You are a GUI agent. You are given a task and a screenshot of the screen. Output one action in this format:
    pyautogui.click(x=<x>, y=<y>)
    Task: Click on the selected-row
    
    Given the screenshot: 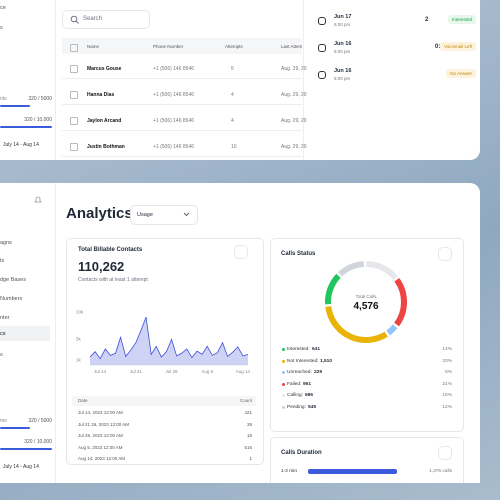 What is the action you would take?
    pyautogui.click(x=25, y=333)
    